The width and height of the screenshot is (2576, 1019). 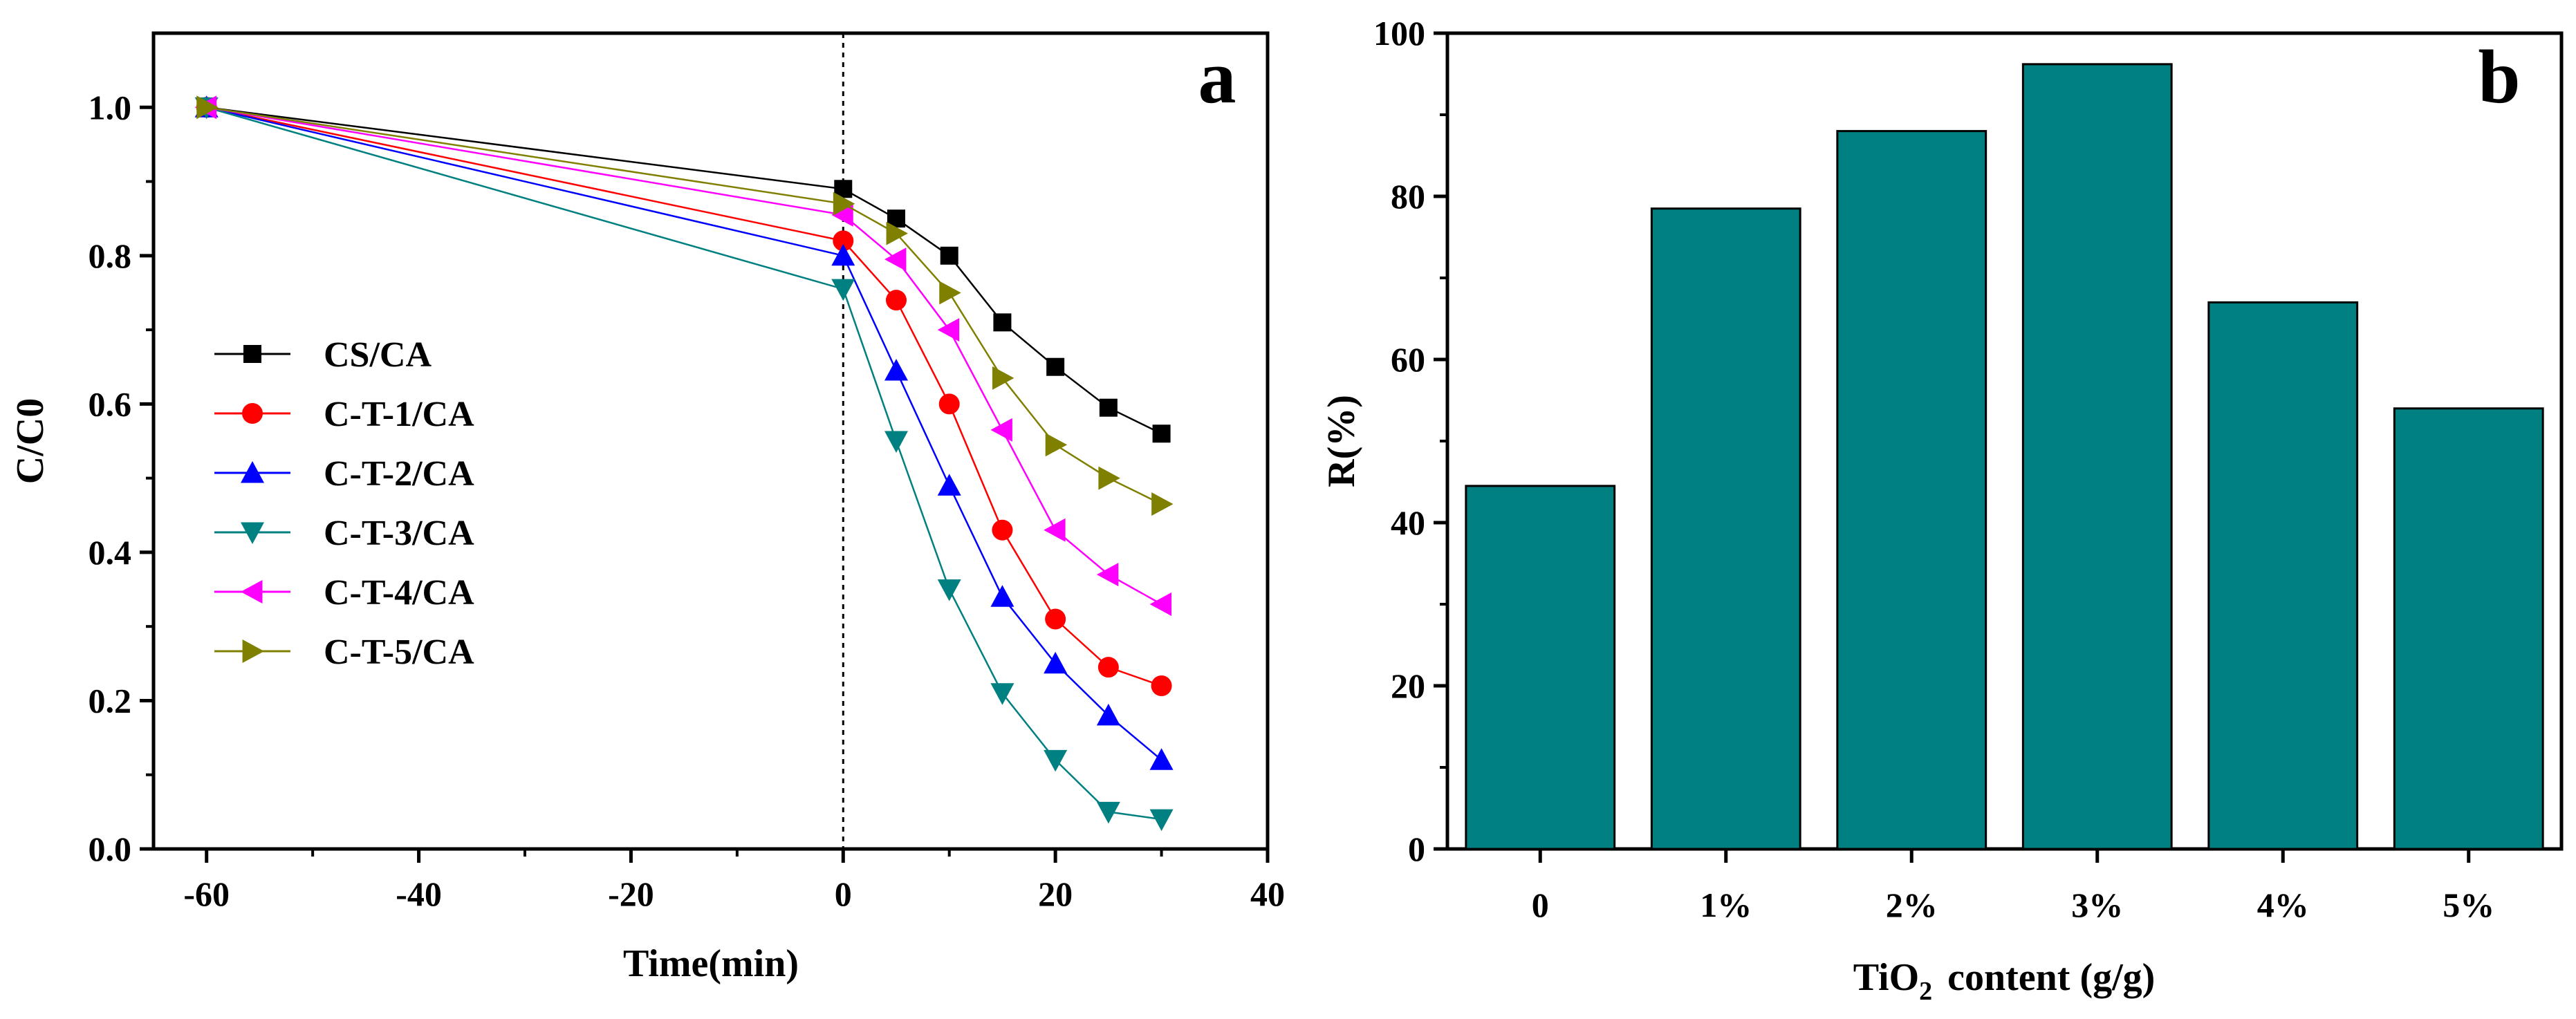 I want to click on x-tick-label: 2%, so click(x=1912, y=905).